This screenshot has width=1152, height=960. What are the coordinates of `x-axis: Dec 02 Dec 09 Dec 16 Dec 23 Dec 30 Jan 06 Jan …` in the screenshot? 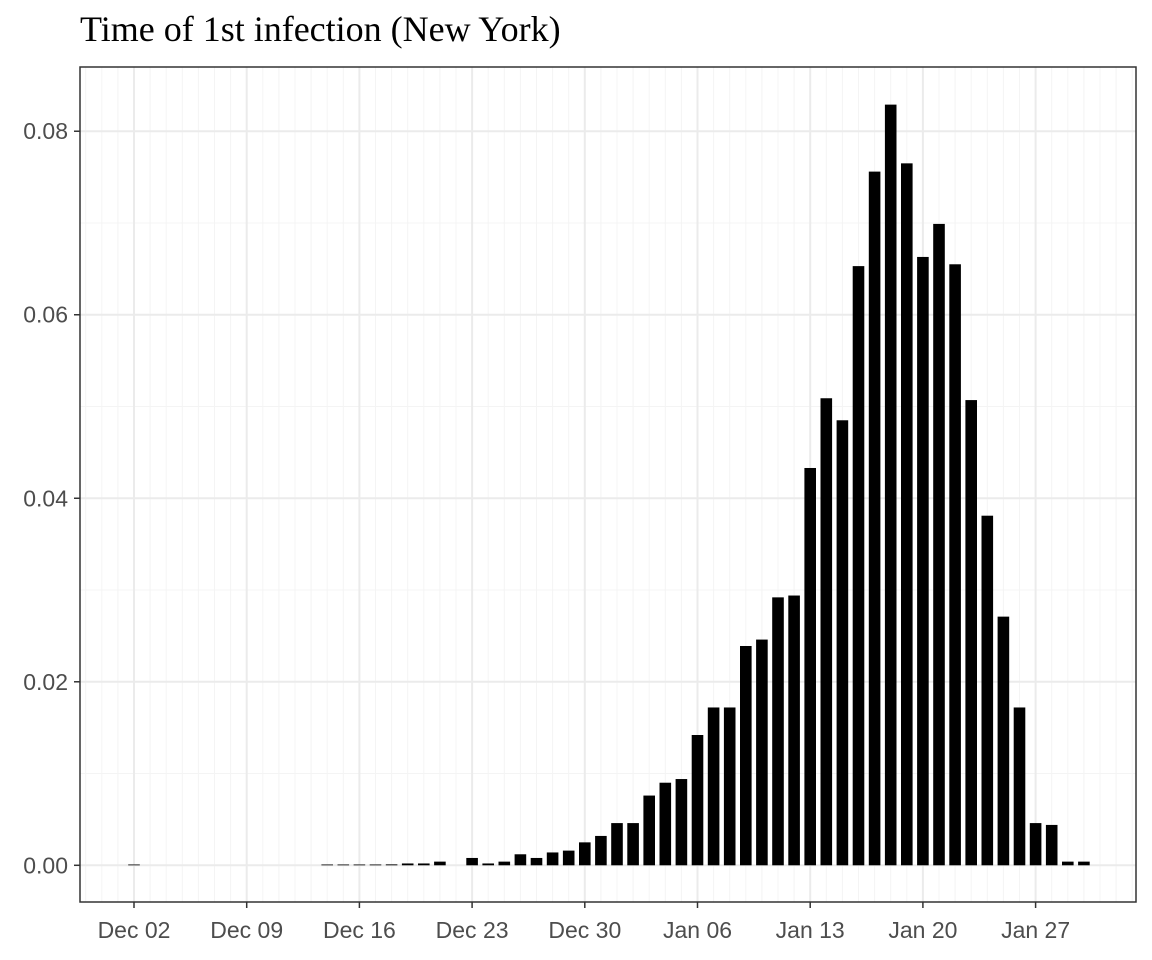 It's located at (584, 922).